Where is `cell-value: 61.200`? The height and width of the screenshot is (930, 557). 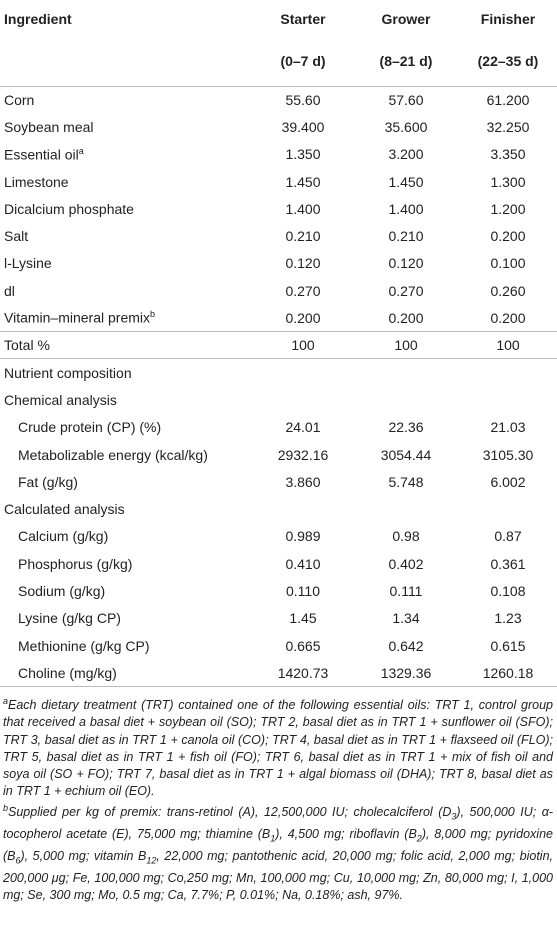 cell-value: 61.200 is located at coordinates (508, 99).